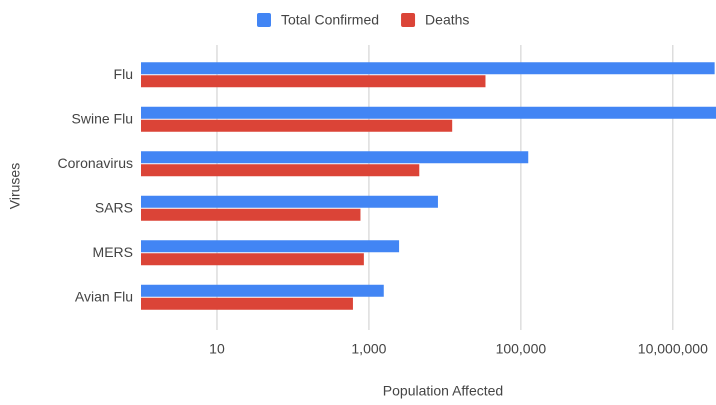 This screenshot has width=716, height=405. I want to click on y-tick-label: Swine Flu, so click(102, 118).